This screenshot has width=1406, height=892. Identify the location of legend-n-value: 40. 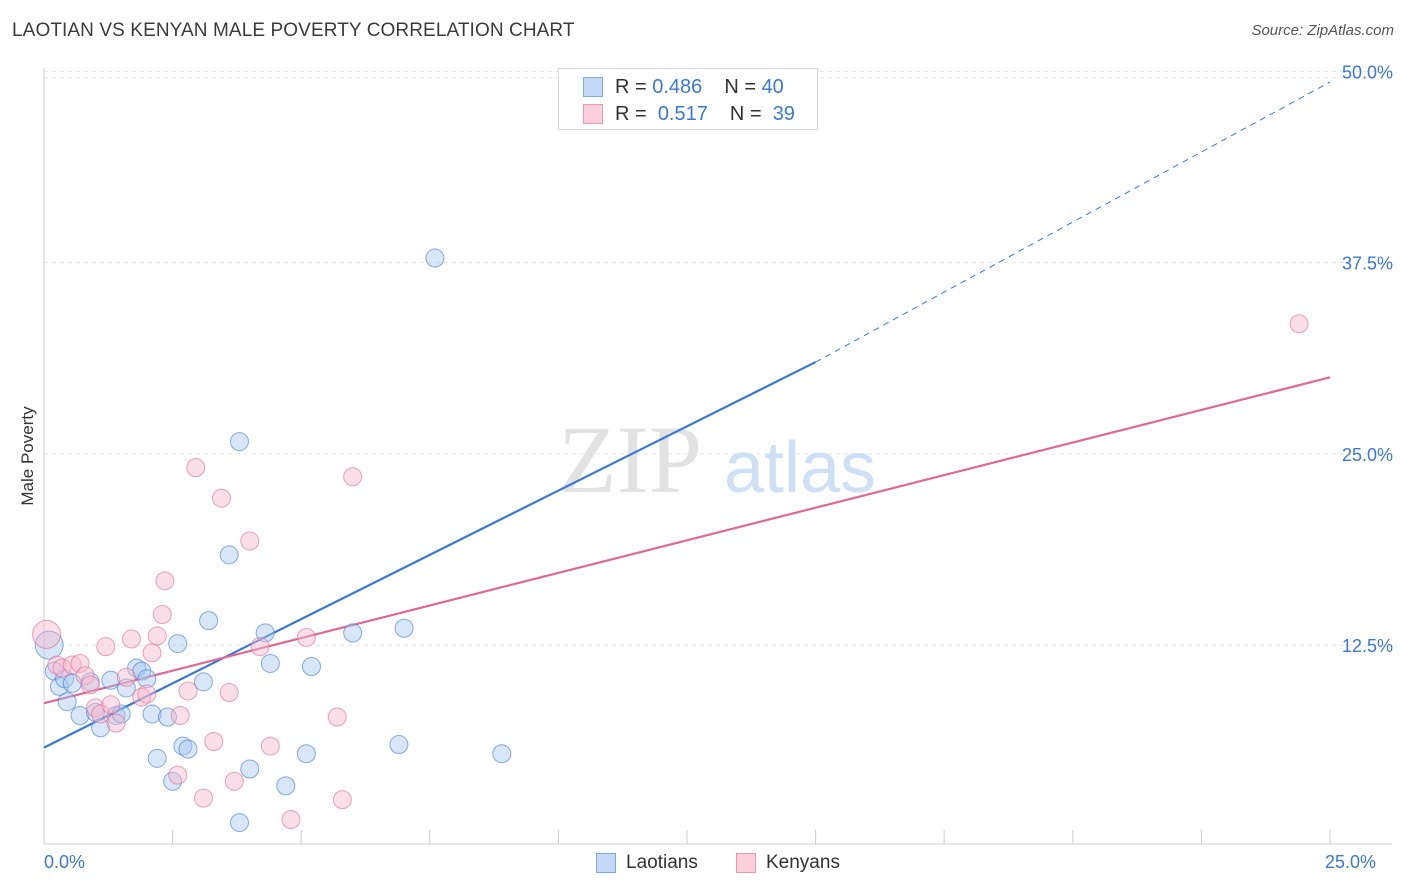
(772, 86).